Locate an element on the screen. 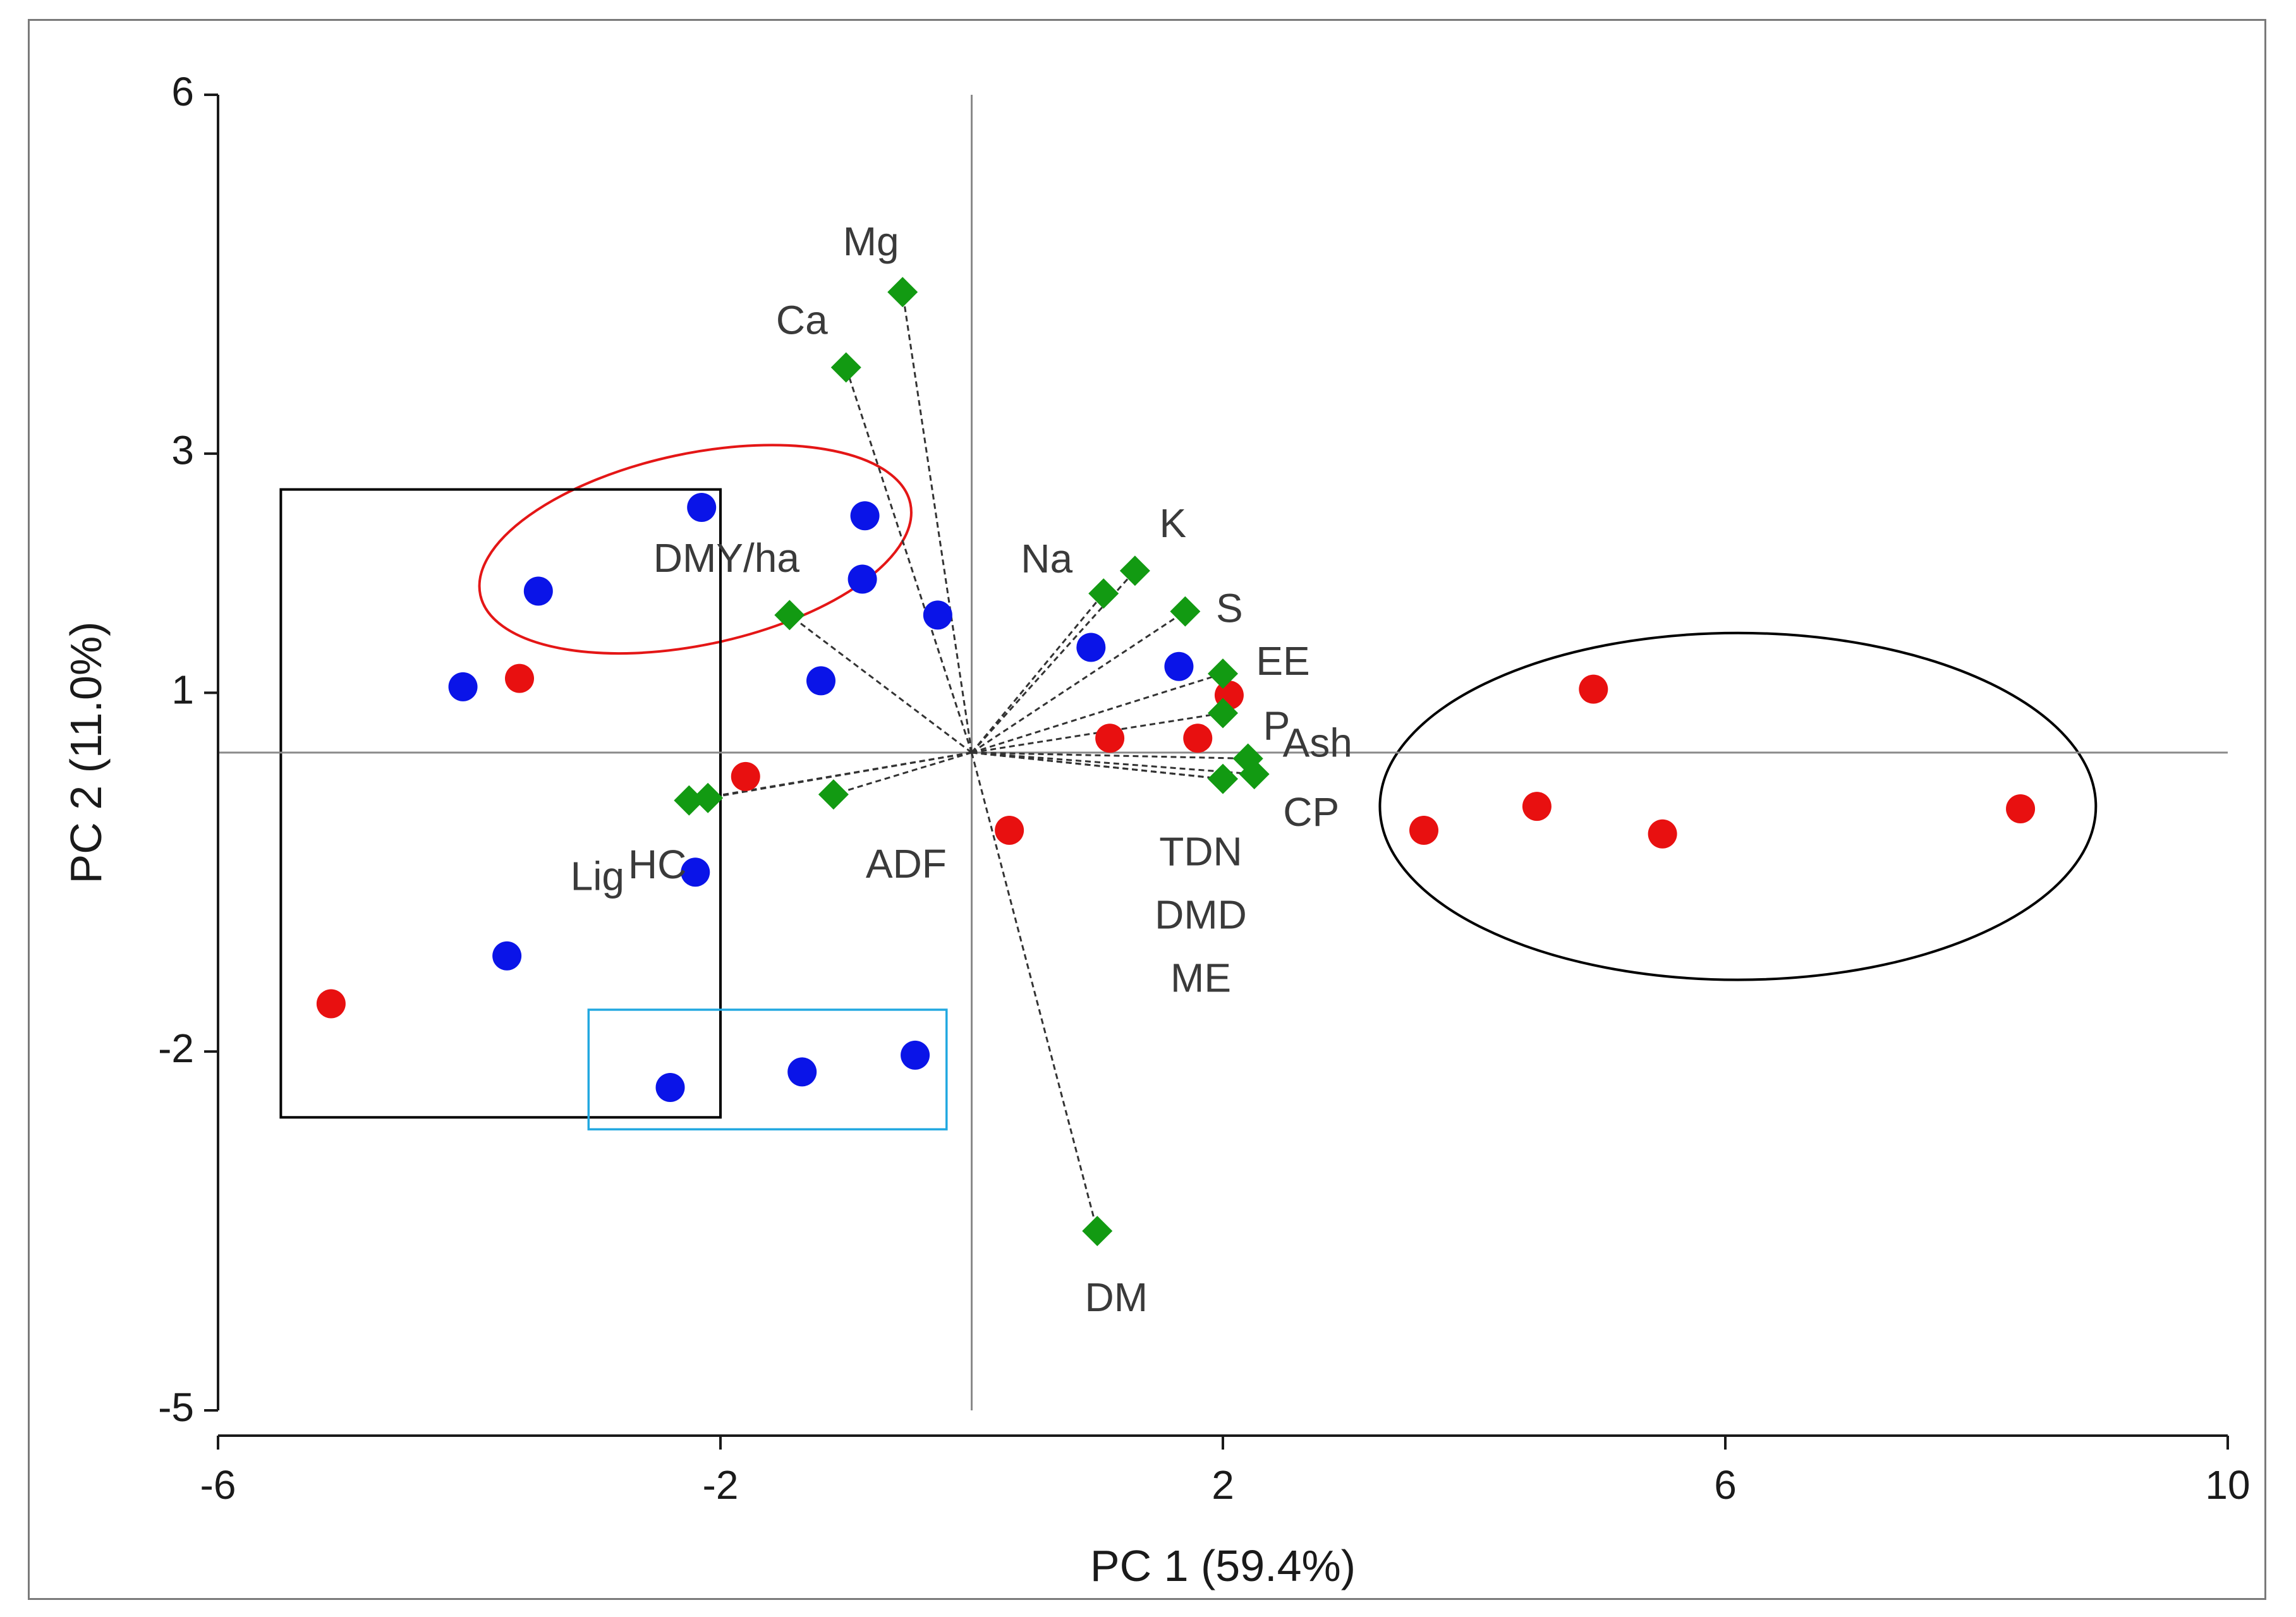 This screenshot has width=2296, height=1617. variable-label-k: K is located at coordinates (1173, 523).